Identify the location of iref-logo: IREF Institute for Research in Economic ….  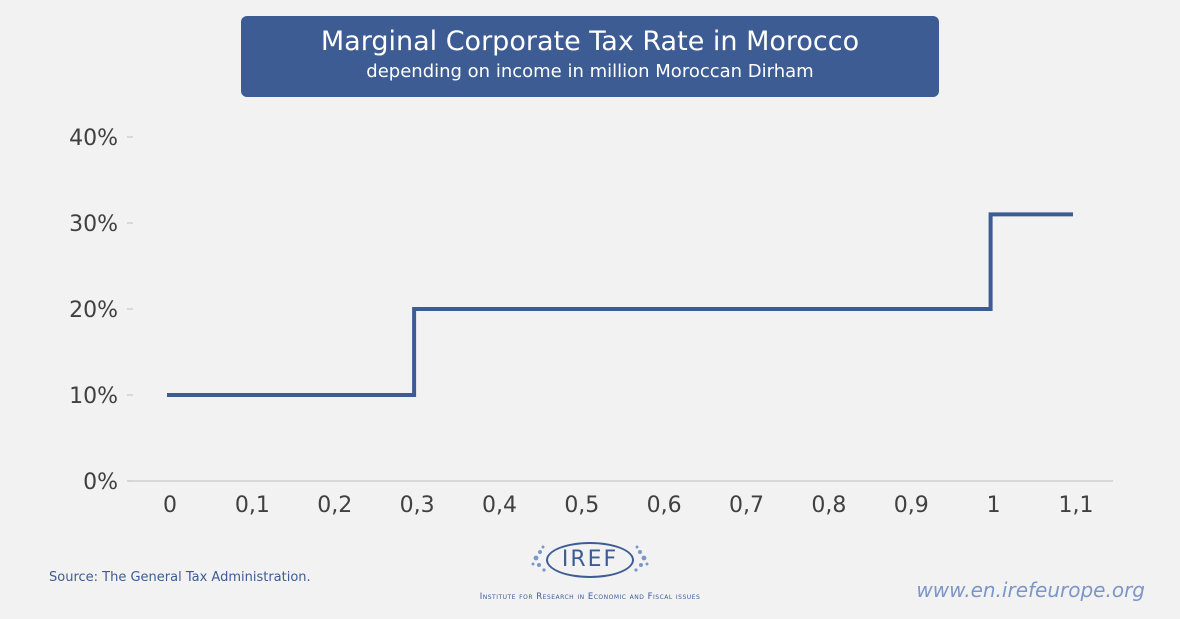
(590, 573).